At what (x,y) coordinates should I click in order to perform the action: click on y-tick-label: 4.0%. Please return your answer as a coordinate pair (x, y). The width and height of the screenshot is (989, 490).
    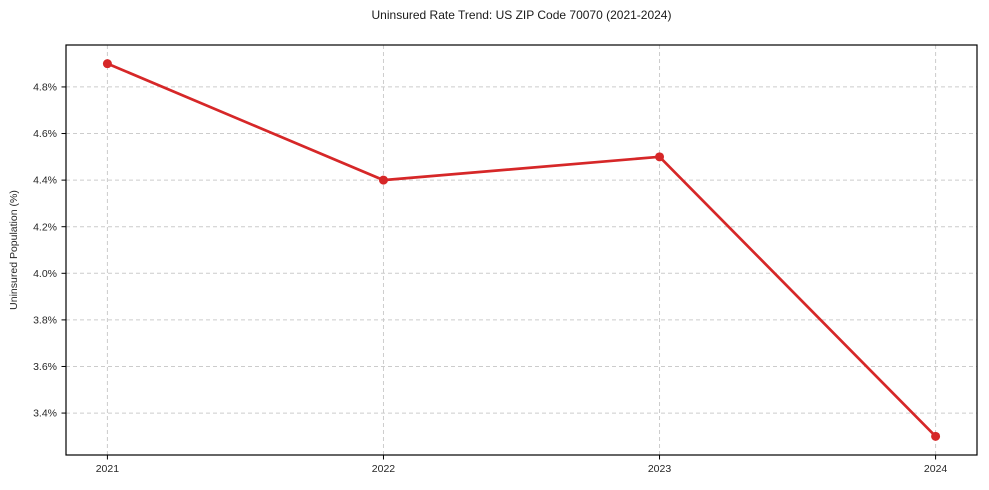
    Looking at the image, I should click on (45, 274).